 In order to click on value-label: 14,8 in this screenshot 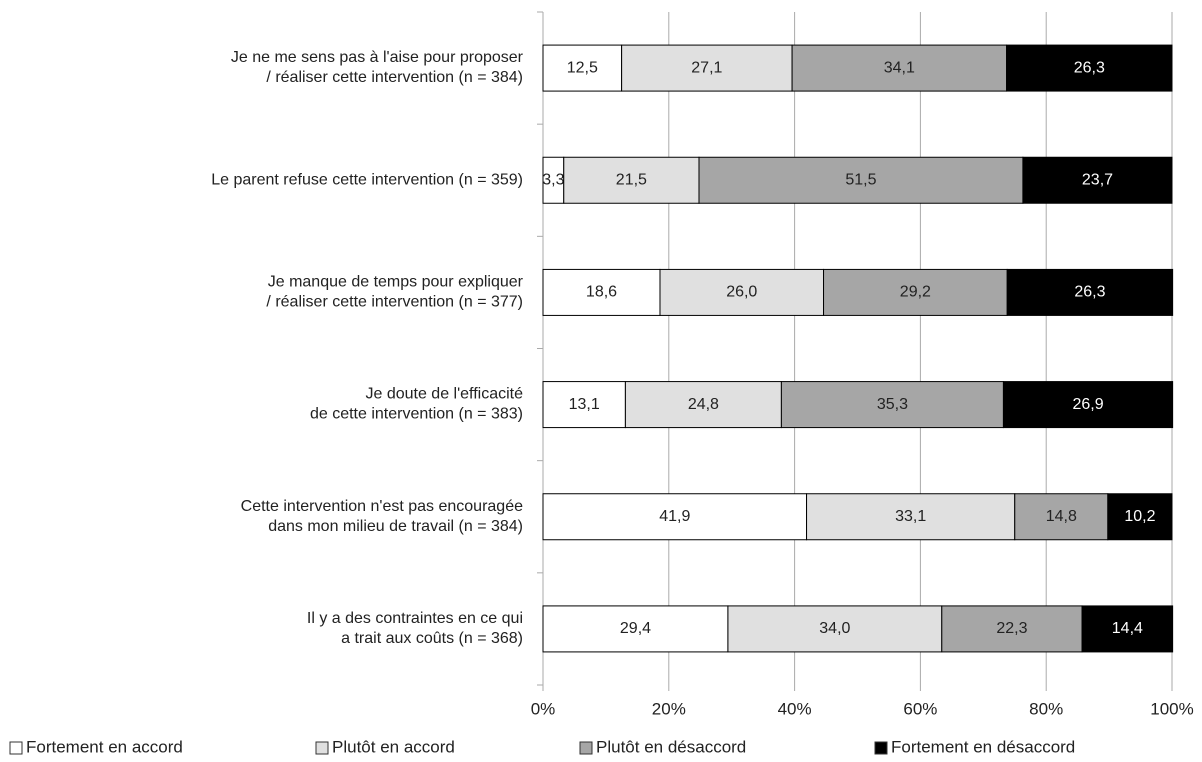, I will do `click(1061, 516)`.